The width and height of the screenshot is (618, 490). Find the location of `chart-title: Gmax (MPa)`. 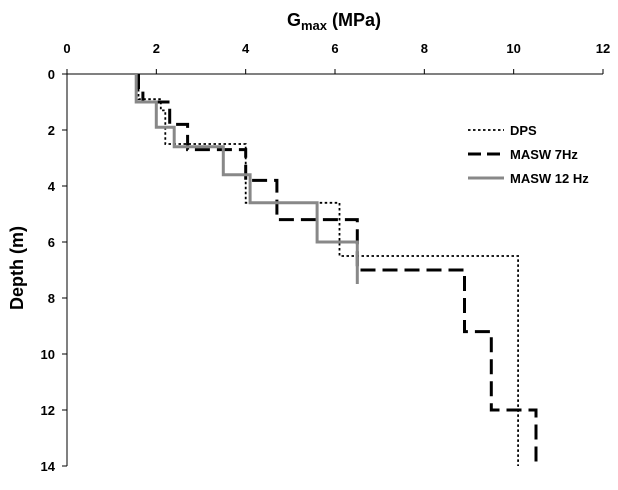

chart-title: Gmax (MPa) is located at coordinates (334, 21).